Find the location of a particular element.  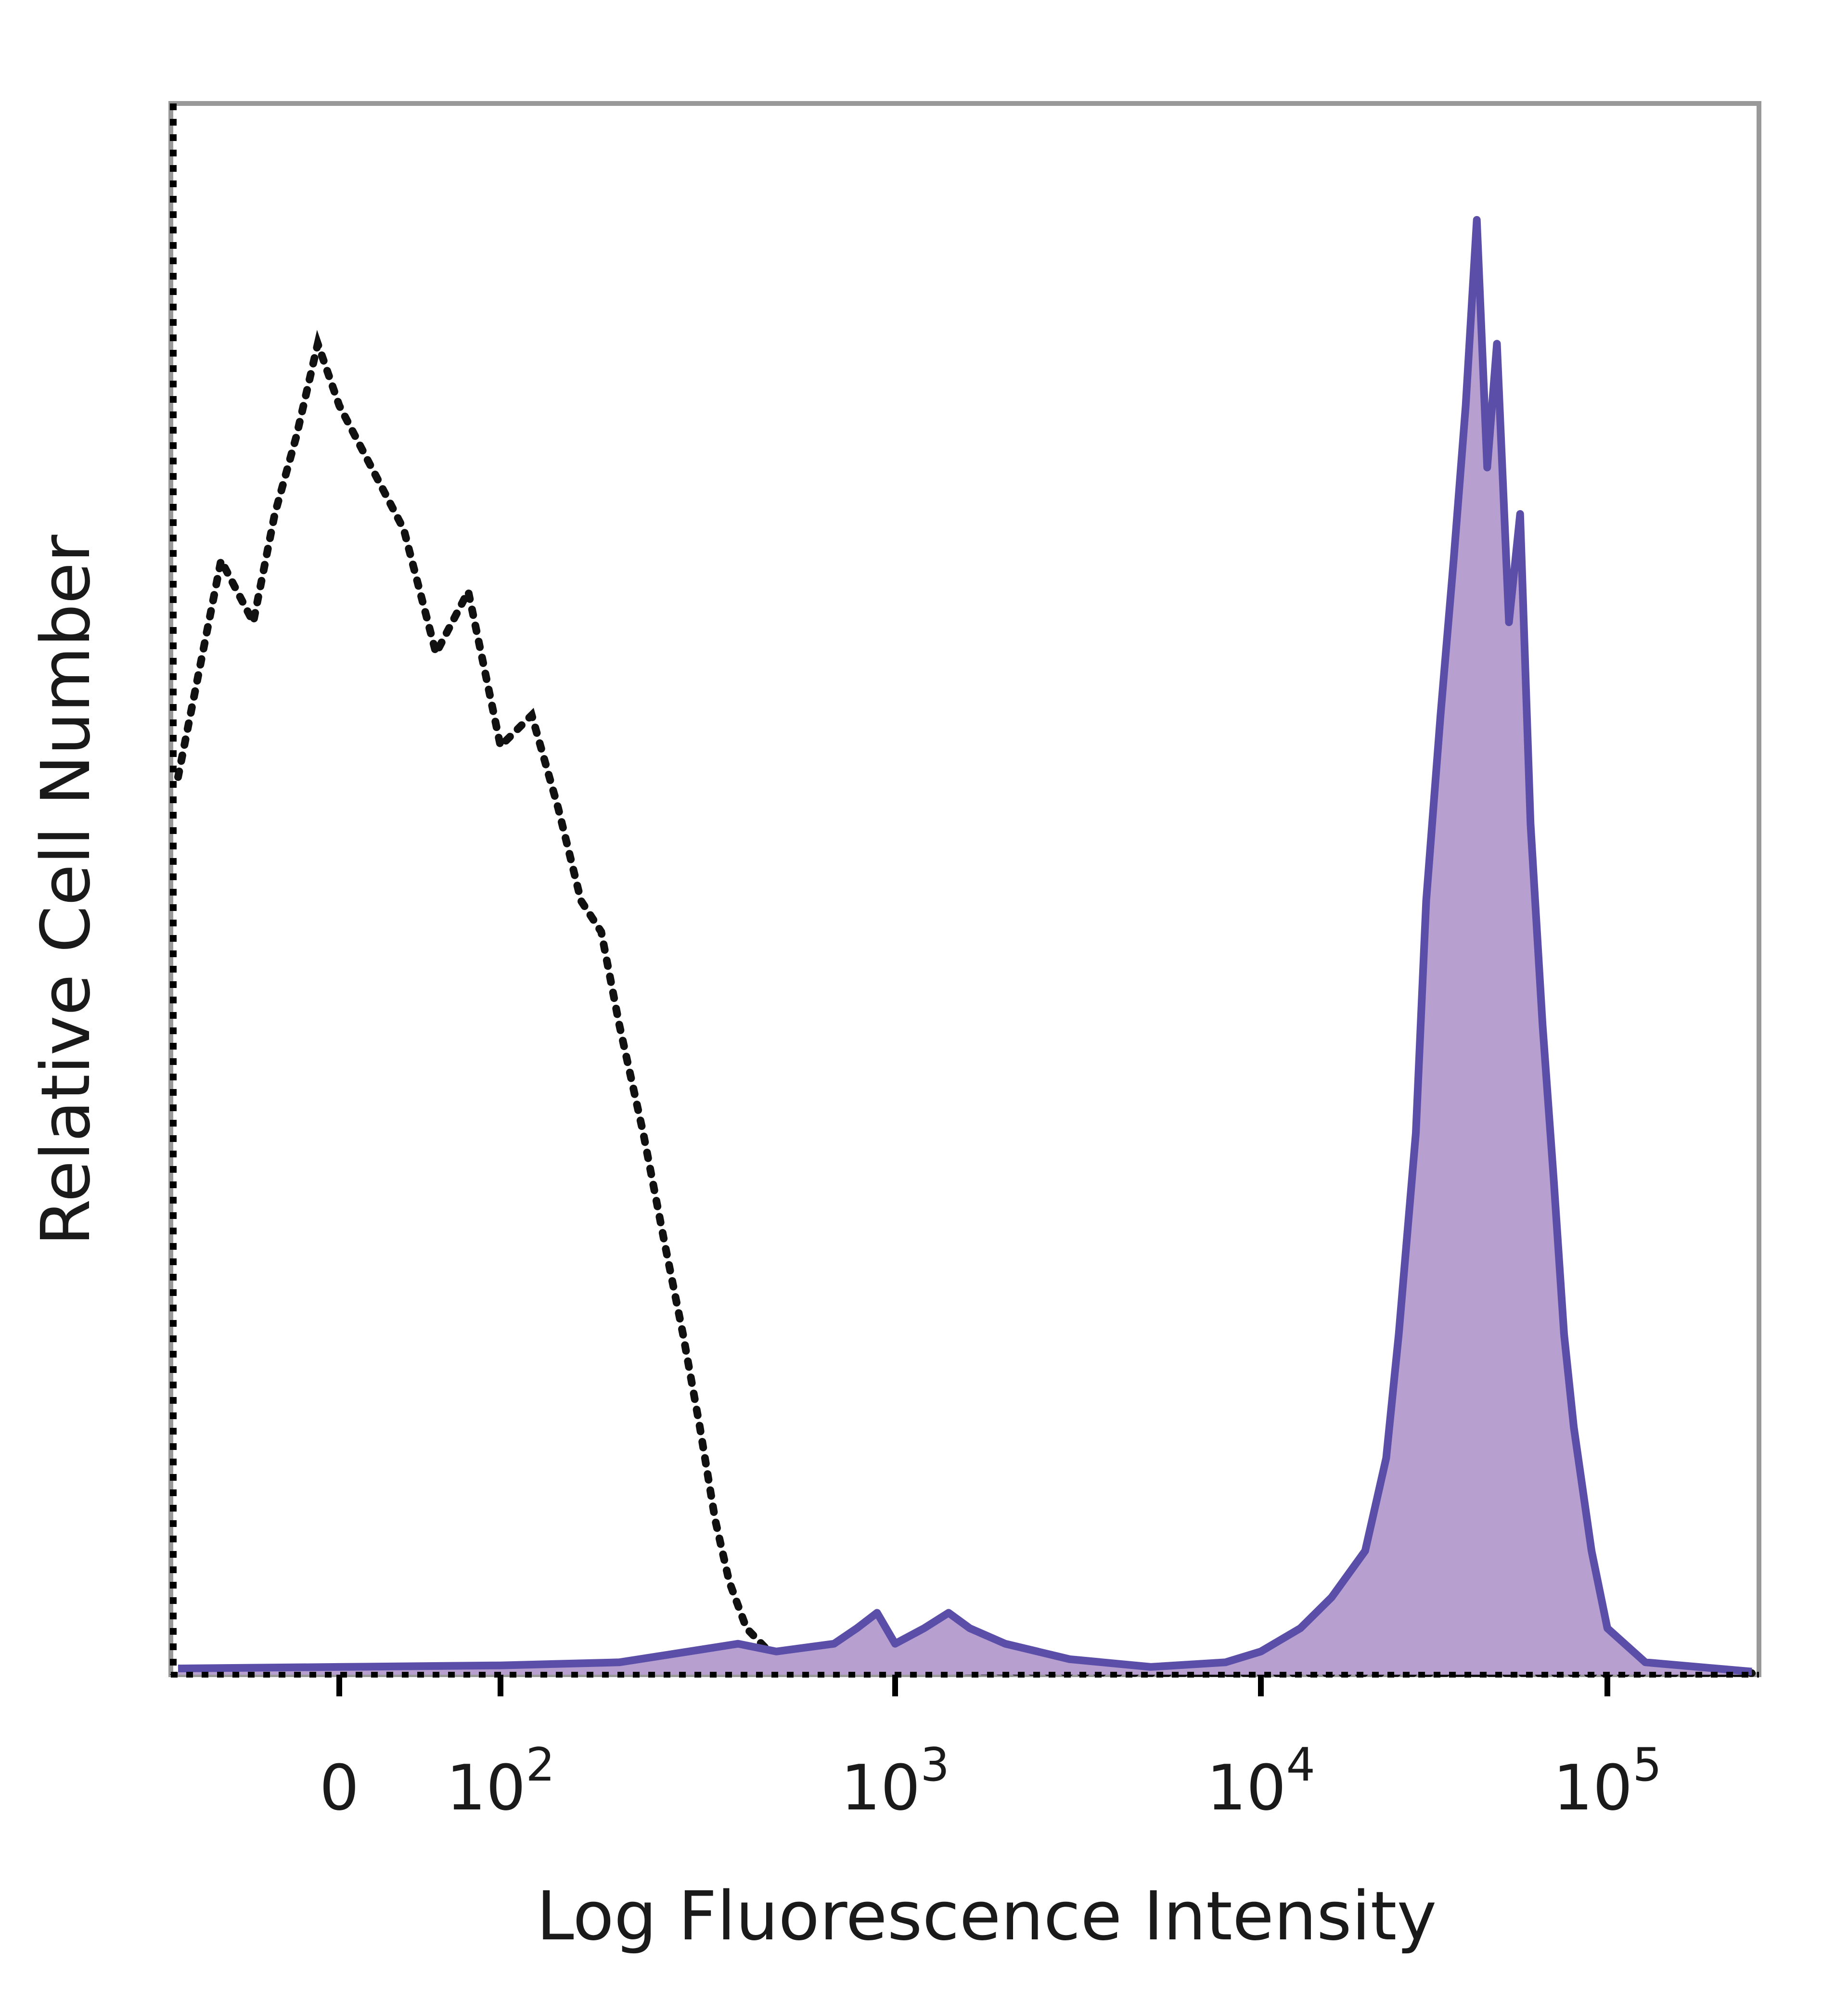

x-tick-label-exponent: 3 is located at coordinates (934, 1765).